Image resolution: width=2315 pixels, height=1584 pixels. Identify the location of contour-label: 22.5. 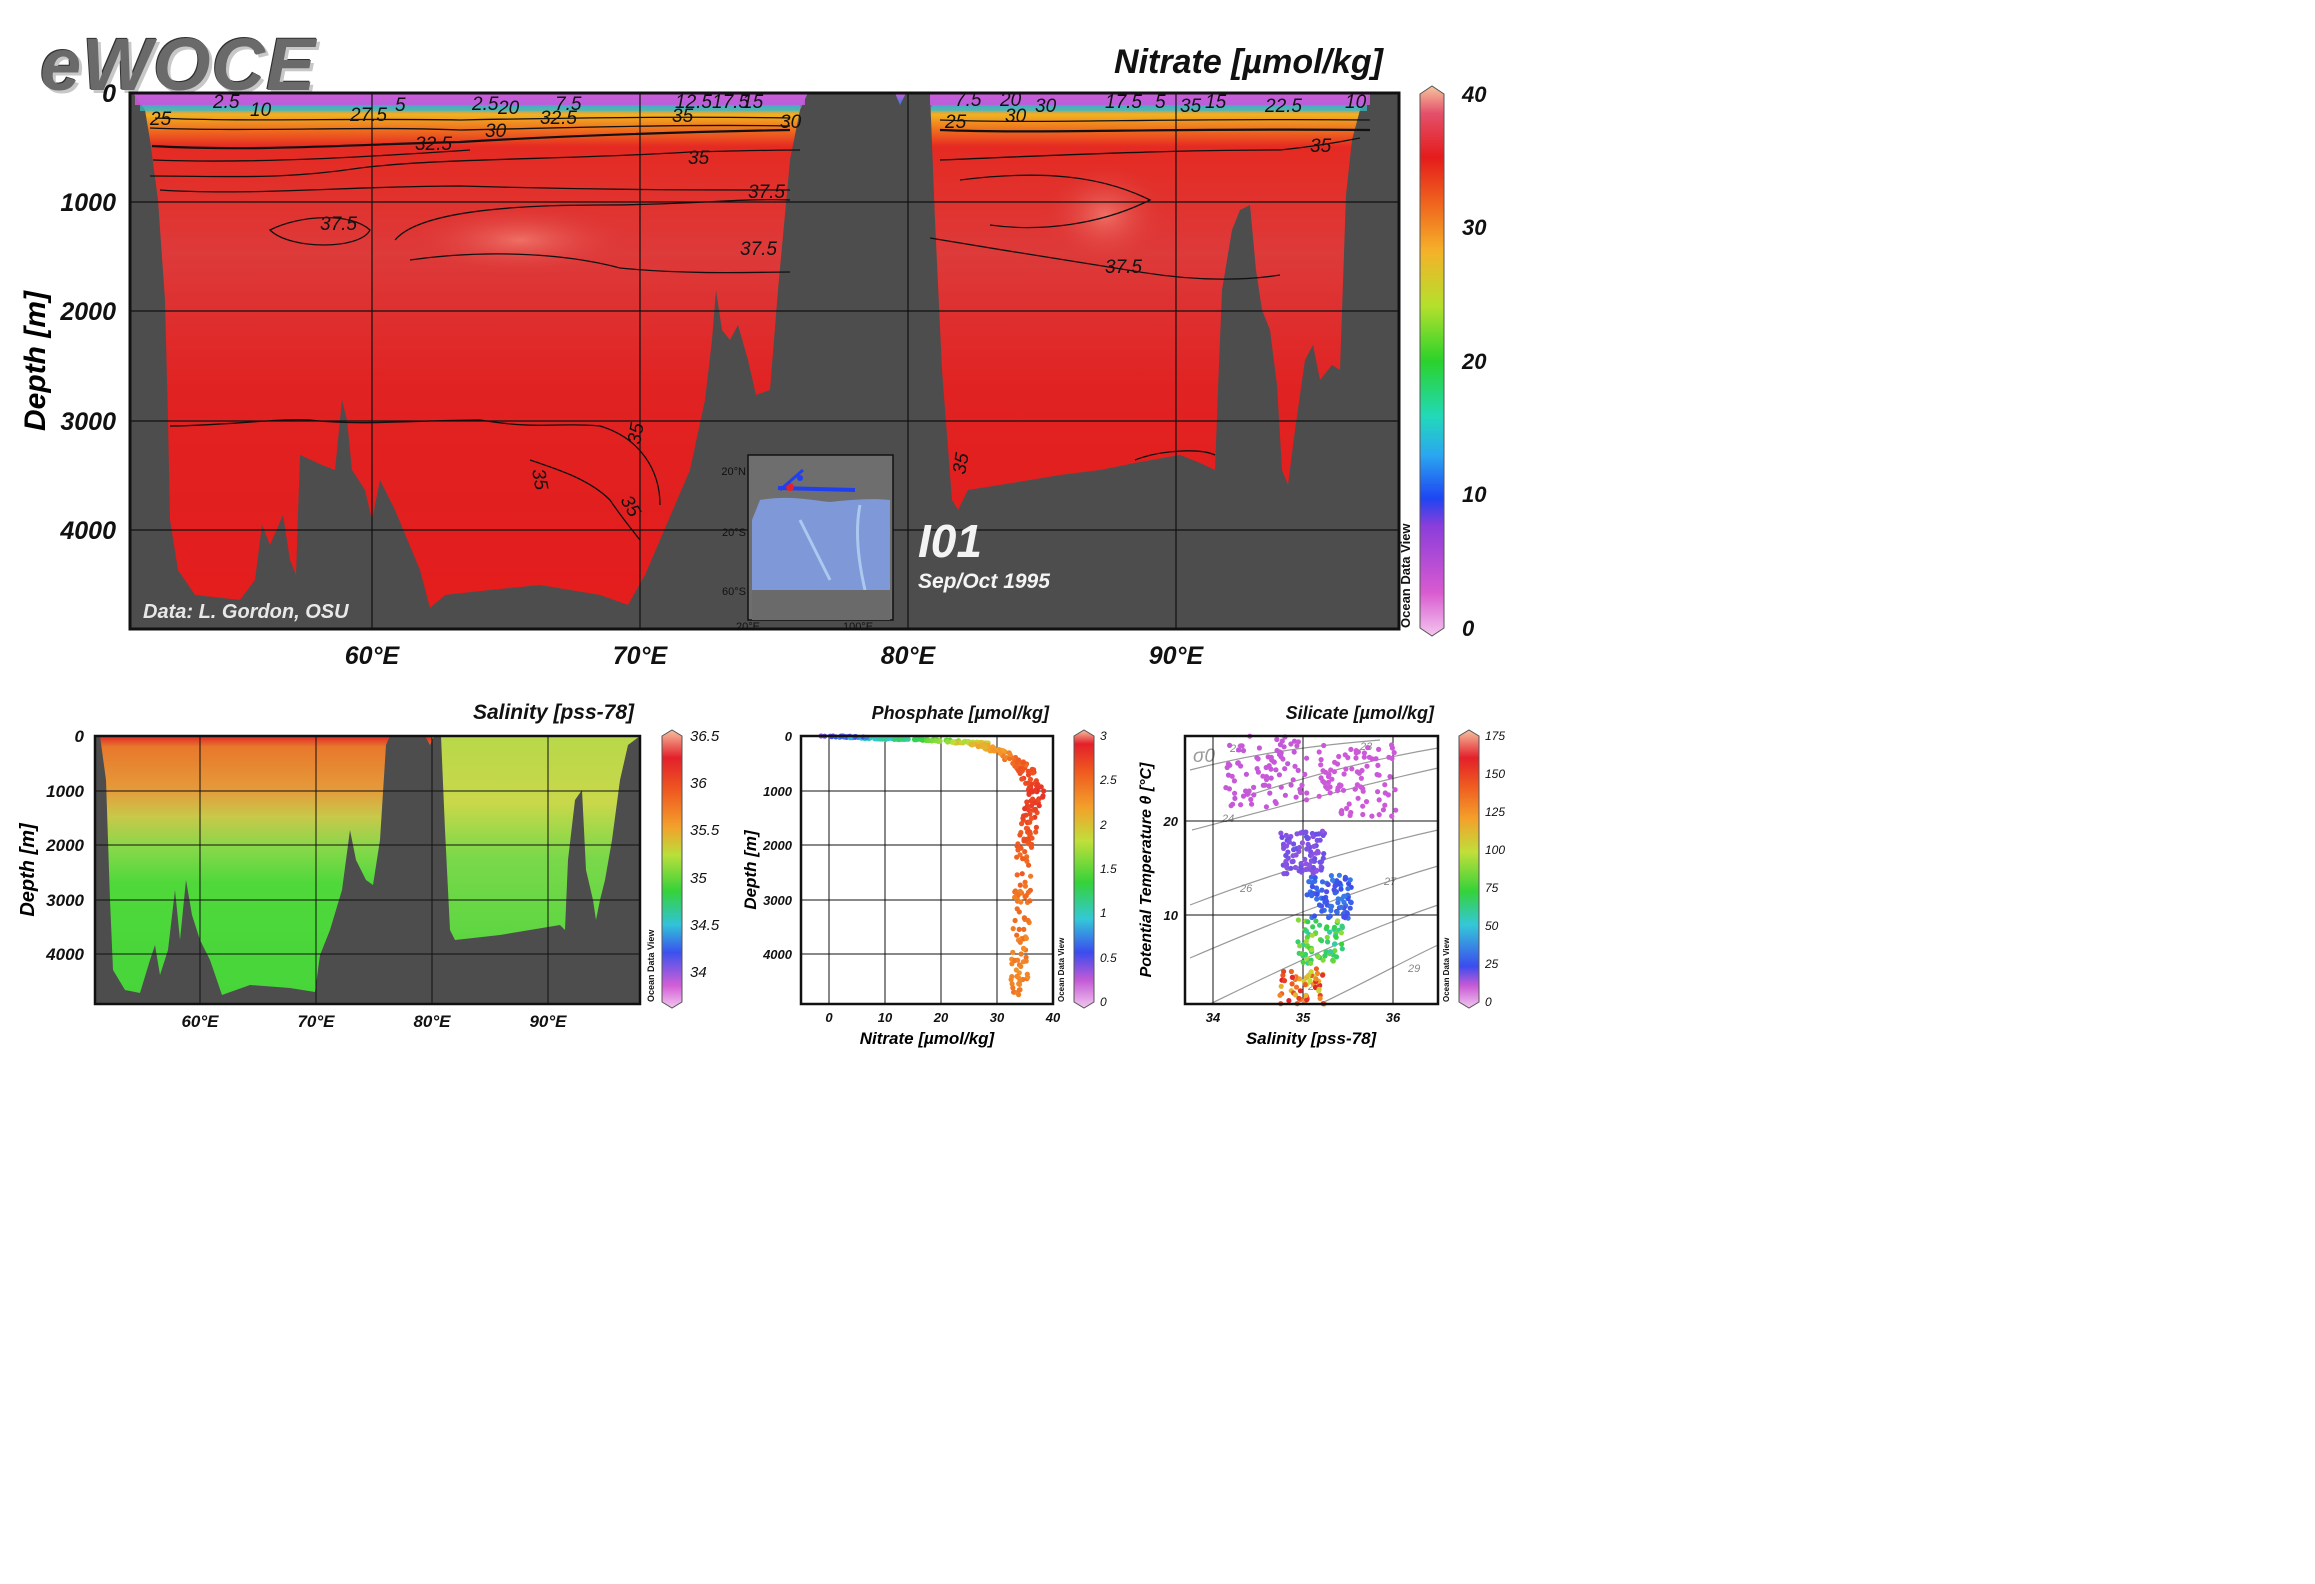
(1283, 106).